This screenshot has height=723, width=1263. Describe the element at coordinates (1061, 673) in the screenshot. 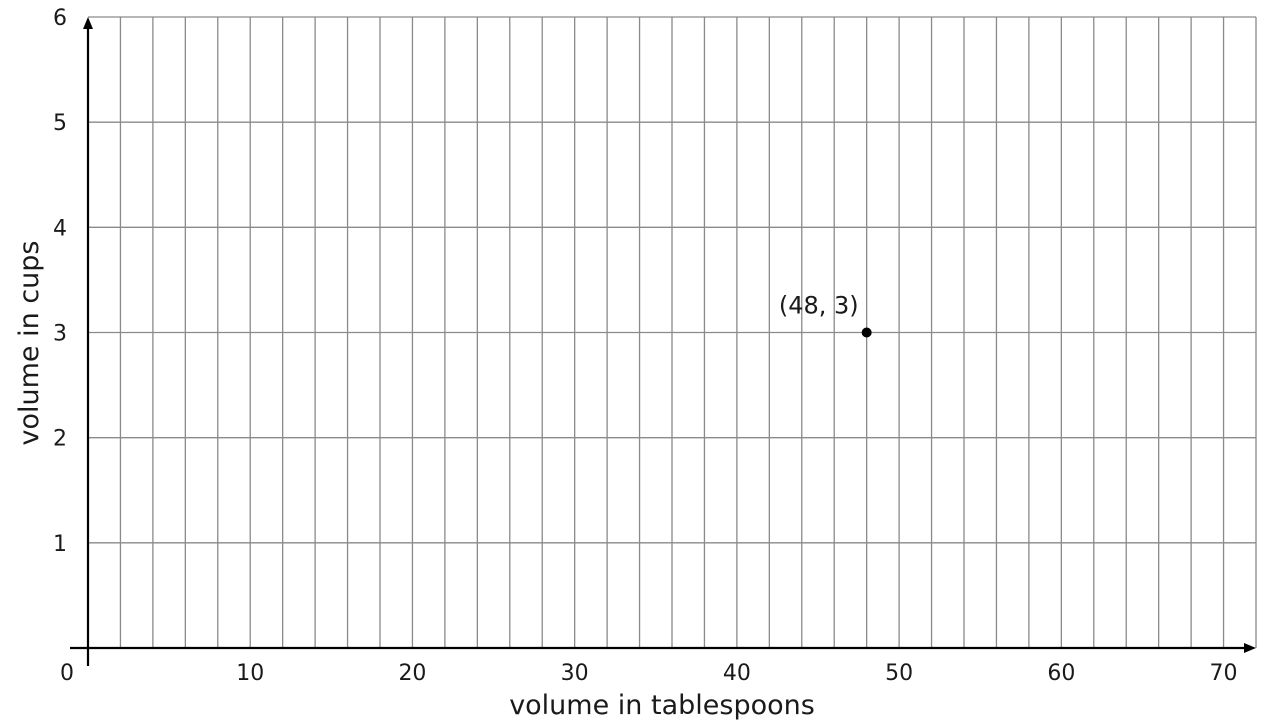

I see `x-tick-label: 60` at that location.